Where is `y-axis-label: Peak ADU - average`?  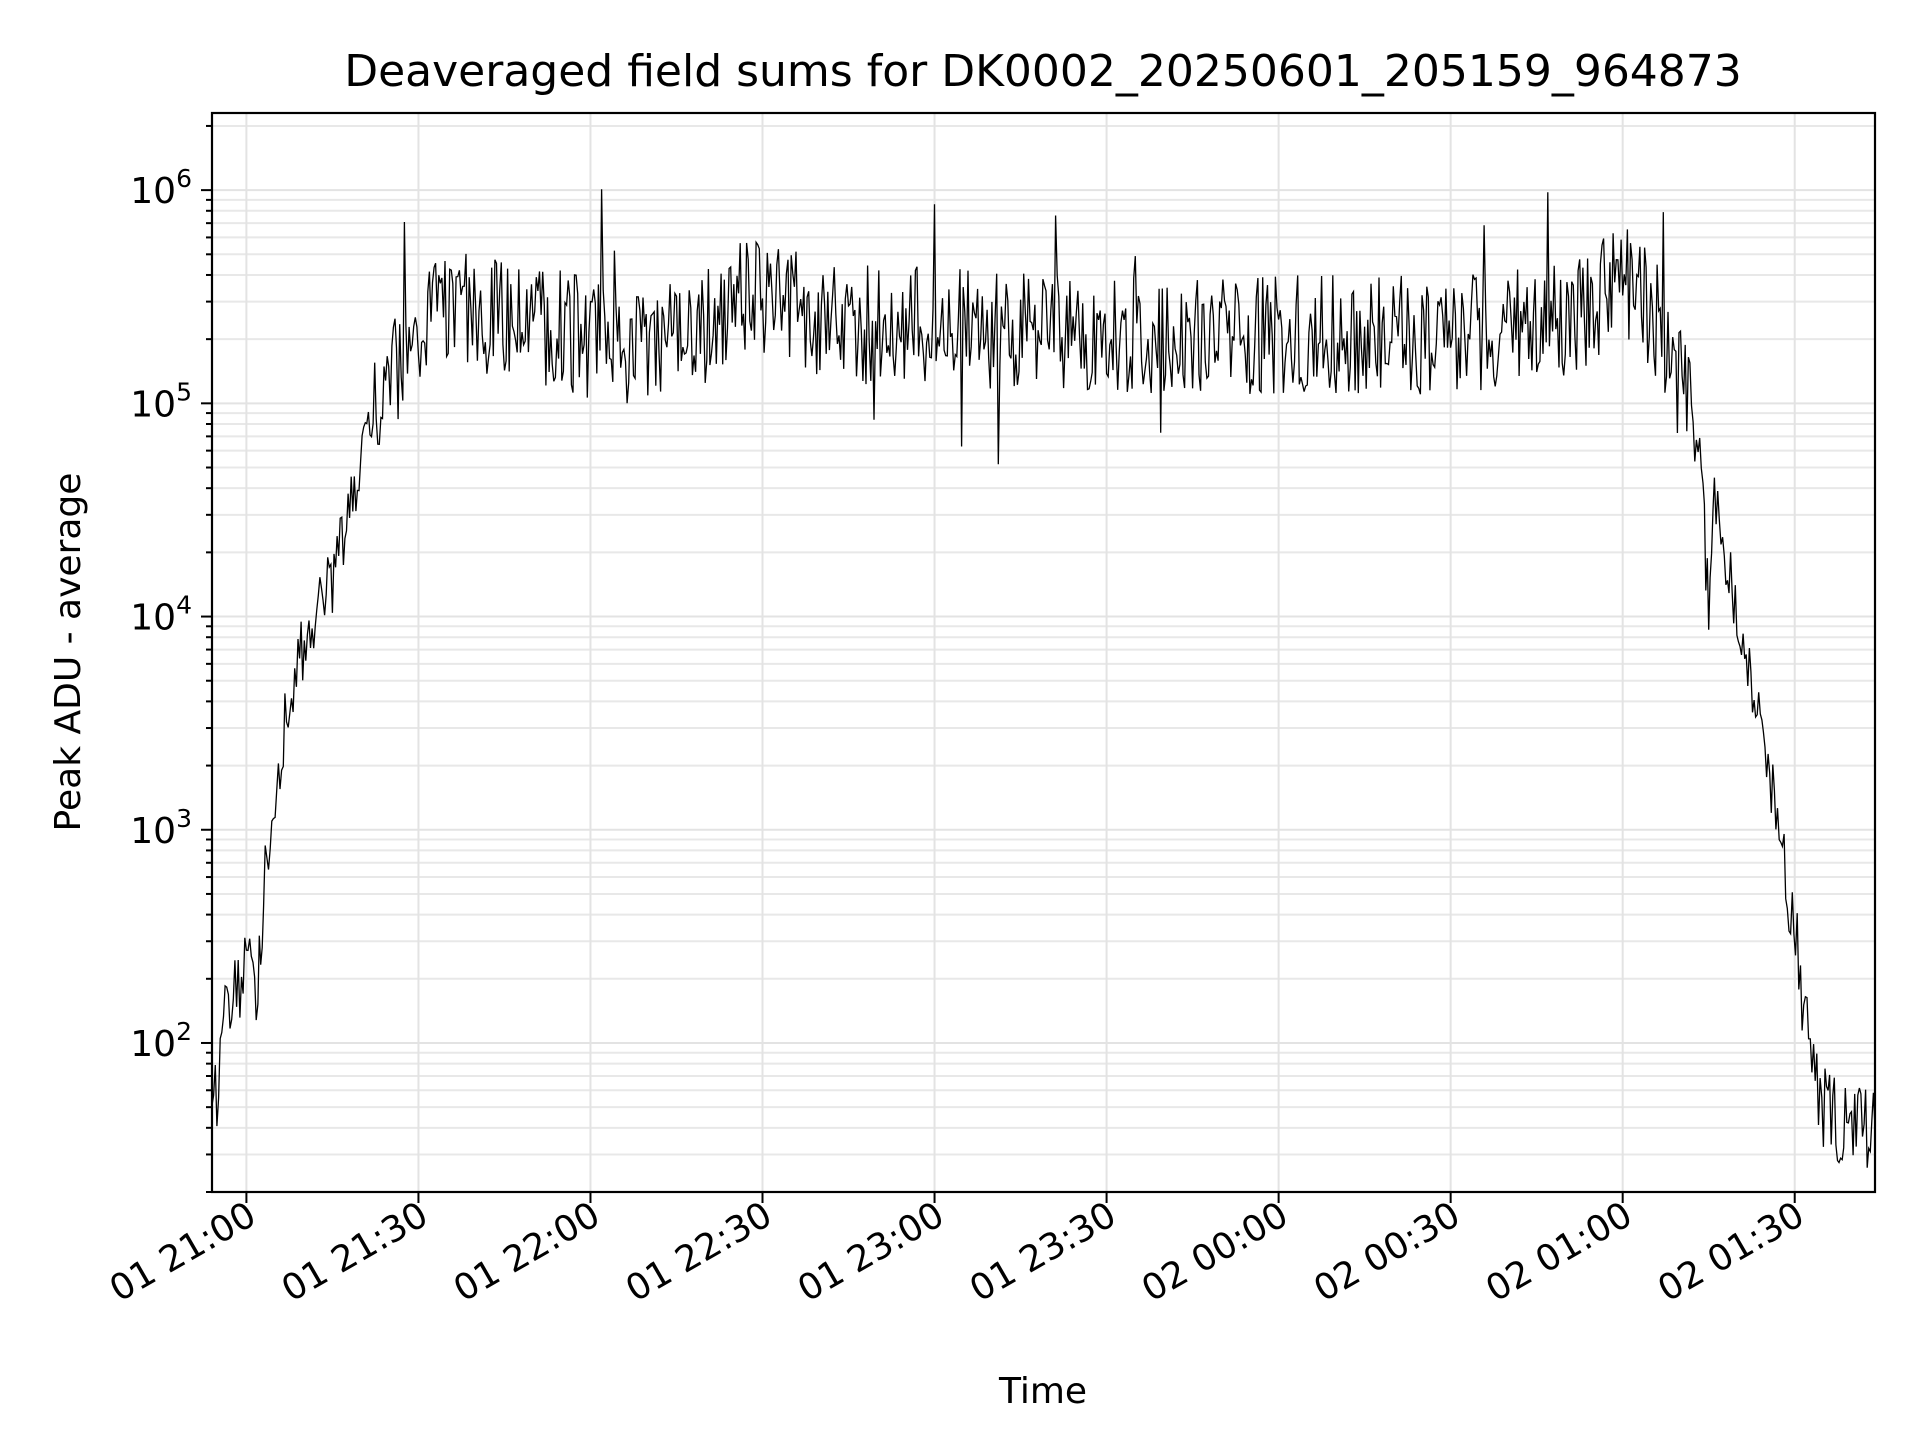 y-axis-label: Peak ADU - average is located at coordinates (68, 652).